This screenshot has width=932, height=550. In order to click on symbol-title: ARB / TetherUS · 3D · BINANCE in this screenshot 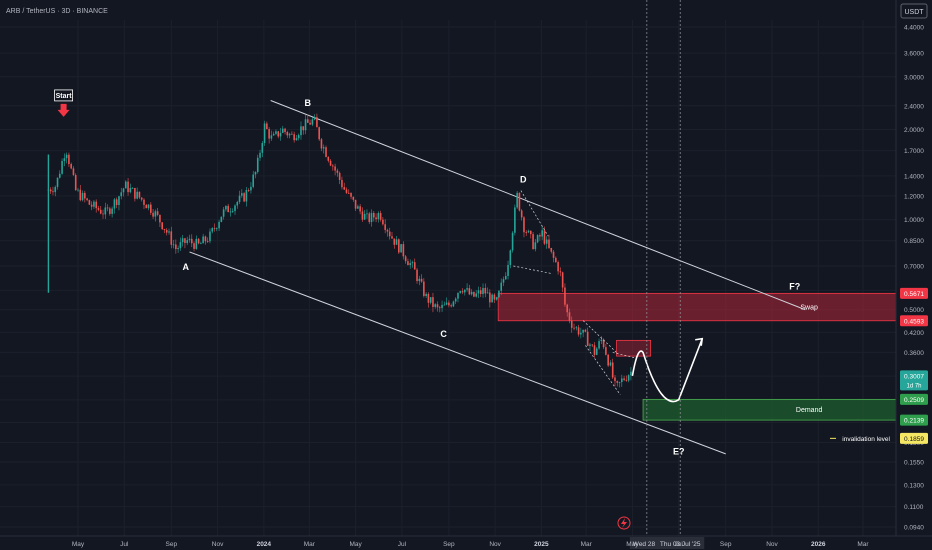, I will do `click(57, 11)`.